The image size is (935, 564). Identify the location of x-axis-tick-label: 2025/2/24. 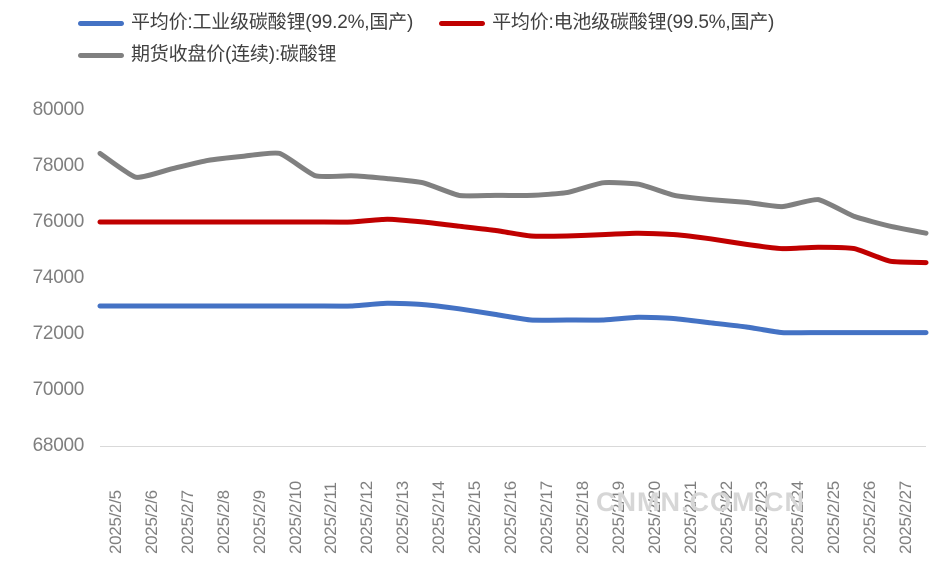
(798, 517).